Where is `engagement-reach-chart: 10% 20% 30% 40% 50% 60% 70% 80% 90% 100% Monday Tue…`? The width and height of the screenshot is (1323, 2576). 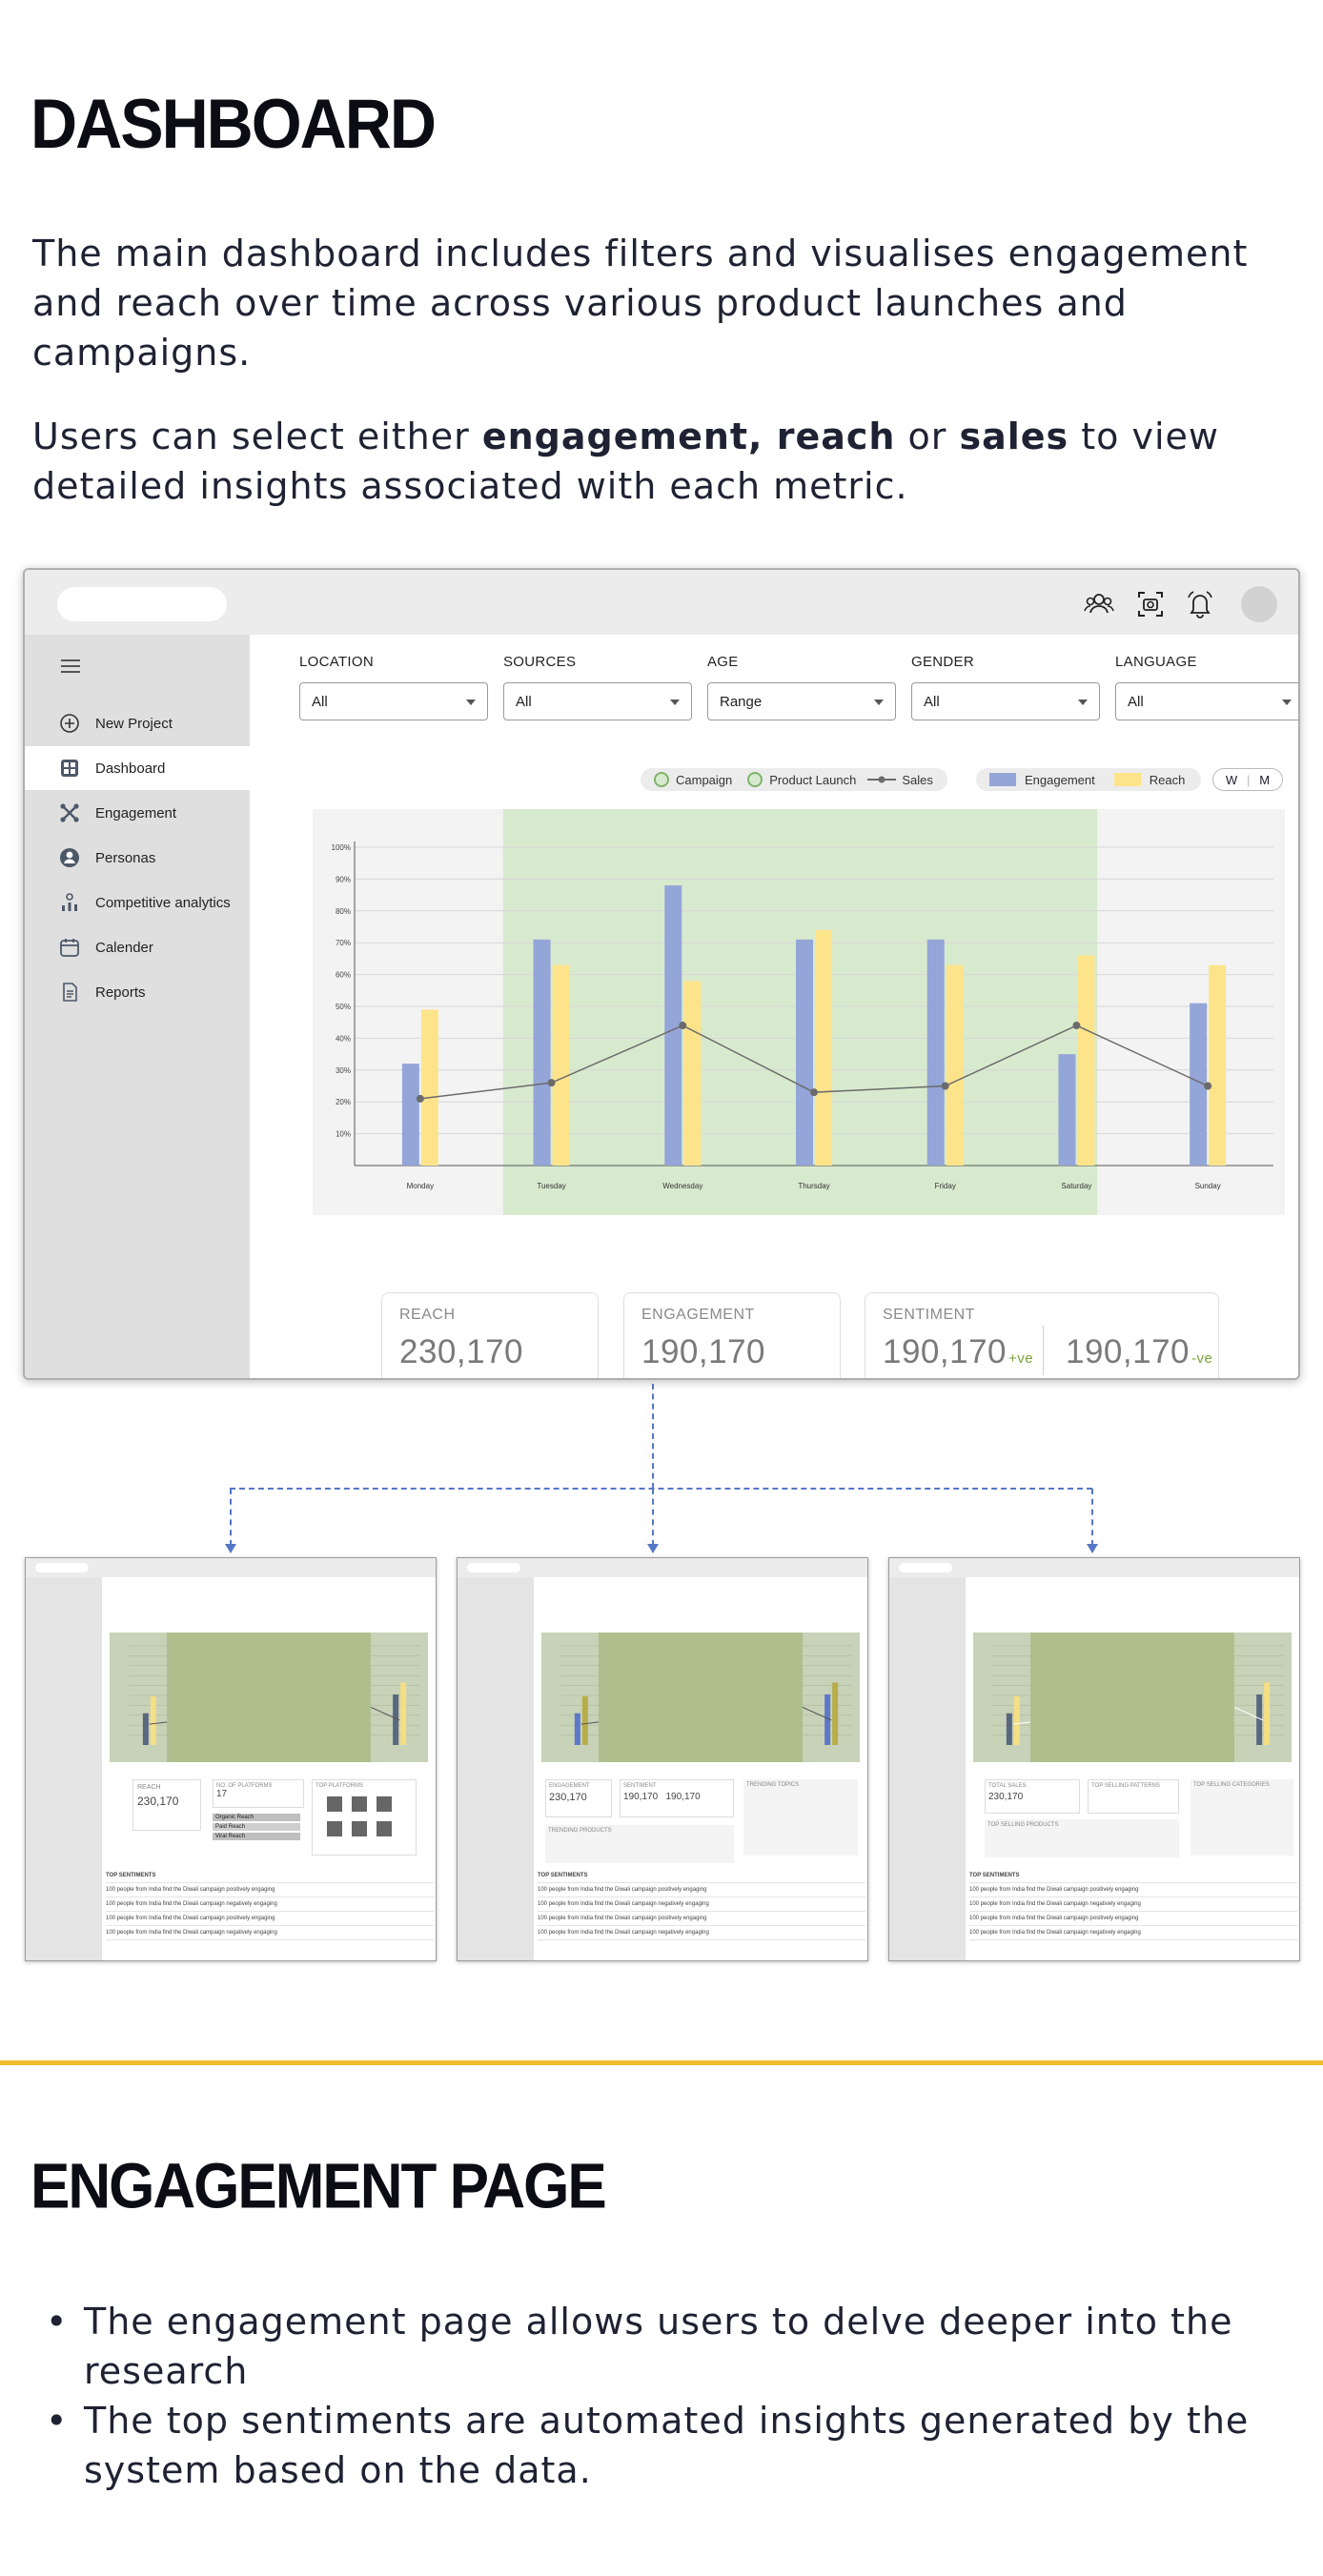
engagement-reach-chart: 10% 20% 30% 40% 50% 60% 70% 80% 90% 100% Monday Tue… is located at coordinates (799, 1012).